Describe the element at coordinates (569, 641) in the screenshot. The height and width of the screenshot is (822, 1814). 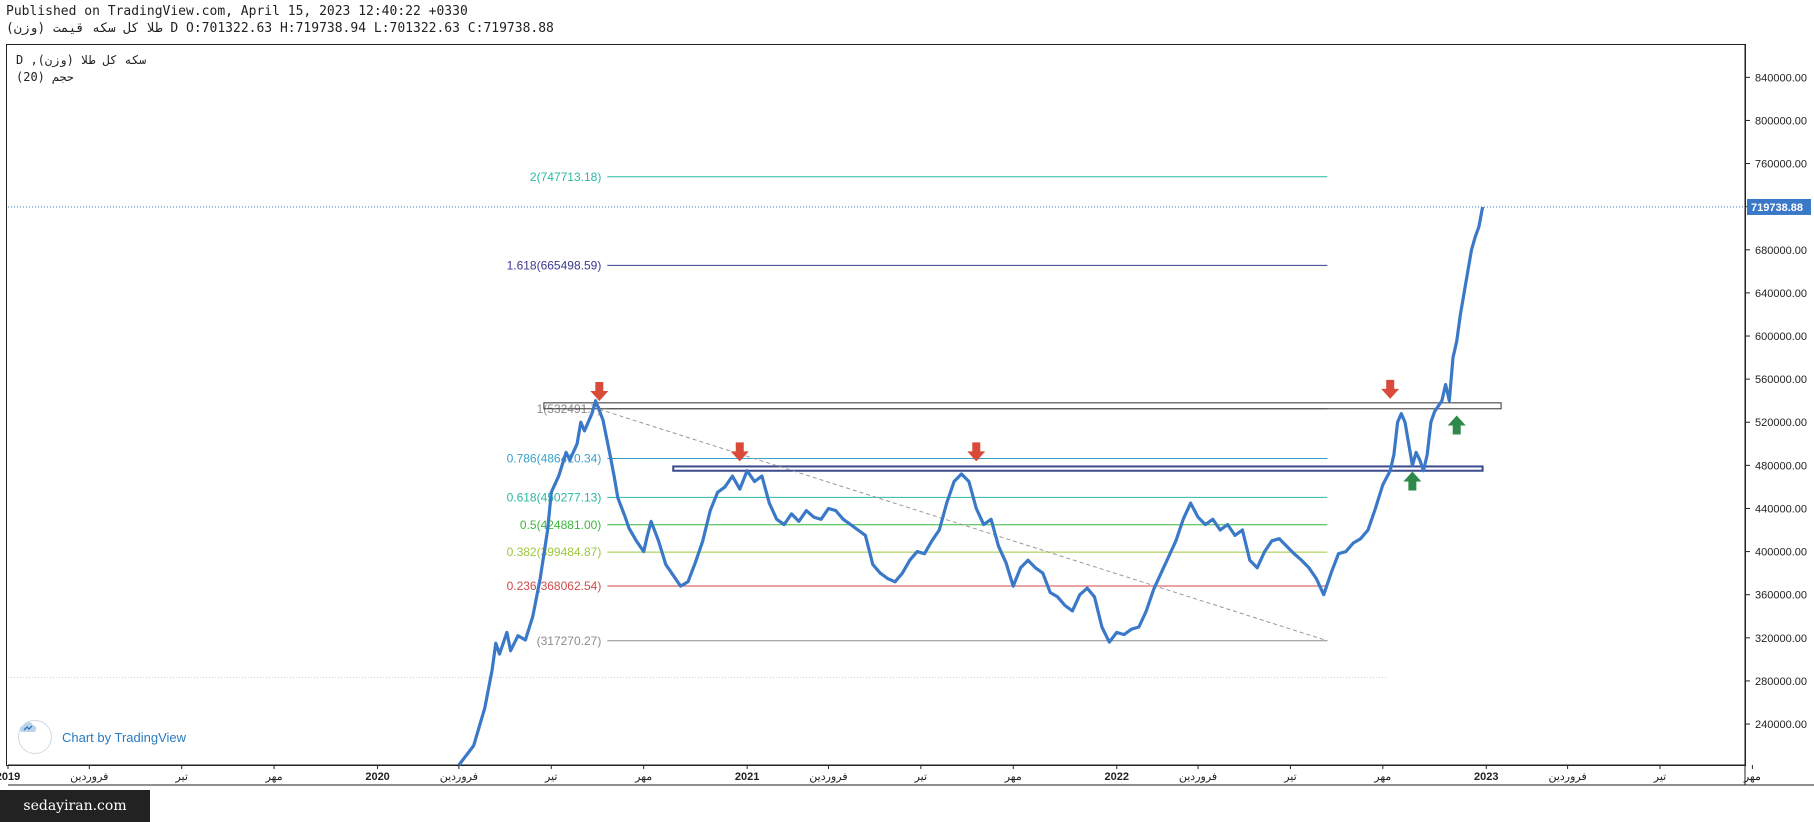
I see `fib-level-label: (317270.27)` at that location.